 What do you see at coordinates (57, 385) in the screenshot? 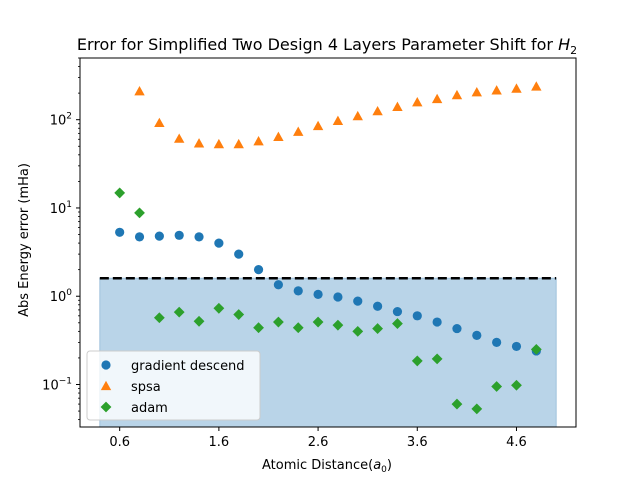
I see `y-tick-label: 10⁻¹` at bounding box center [57, 385].